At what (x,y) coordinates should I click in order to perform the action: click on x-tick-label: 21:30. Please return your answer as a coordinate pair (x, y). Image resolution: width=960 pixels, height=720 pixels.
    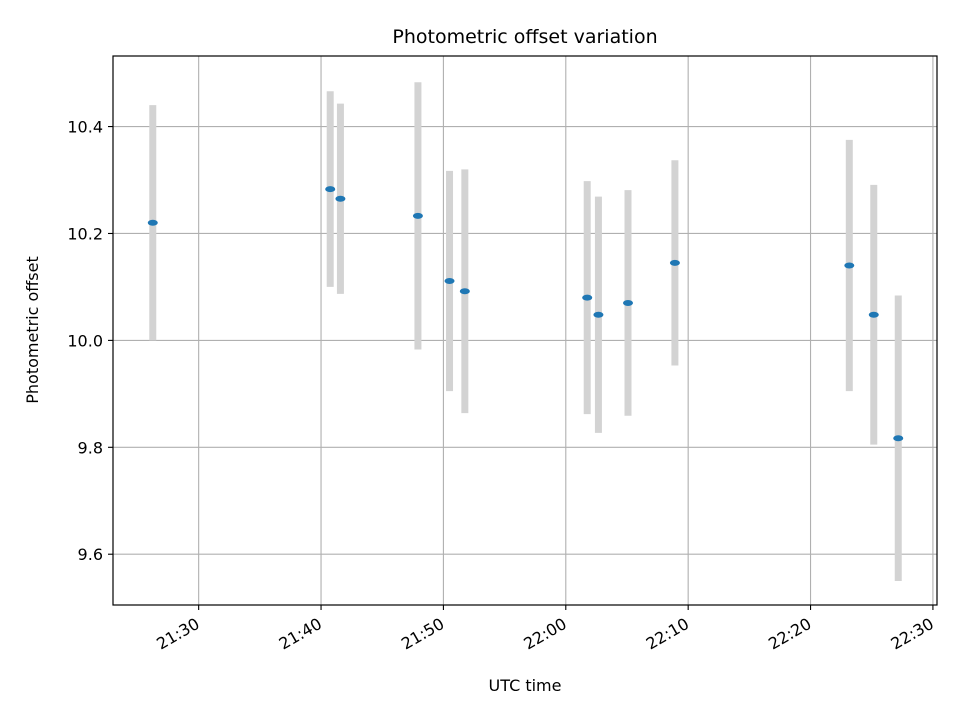
    Looking at the image, I should click on (177, 634).